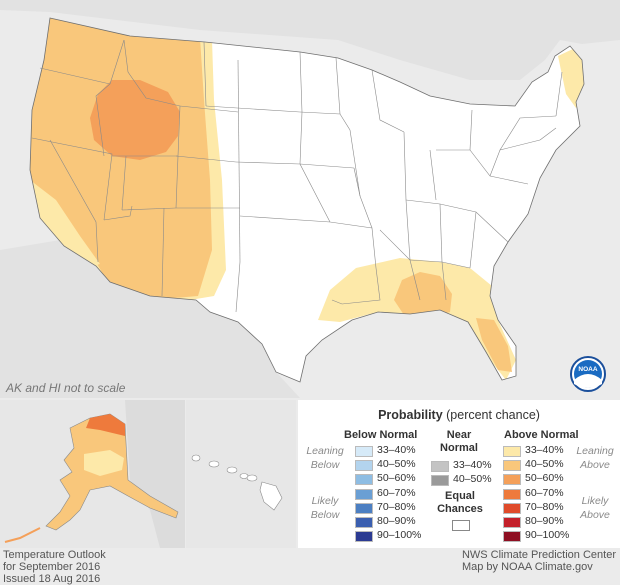 This screenshot has width=620, height=585. I want to click on above-normal-label: 90–100%, so click(547, 535).